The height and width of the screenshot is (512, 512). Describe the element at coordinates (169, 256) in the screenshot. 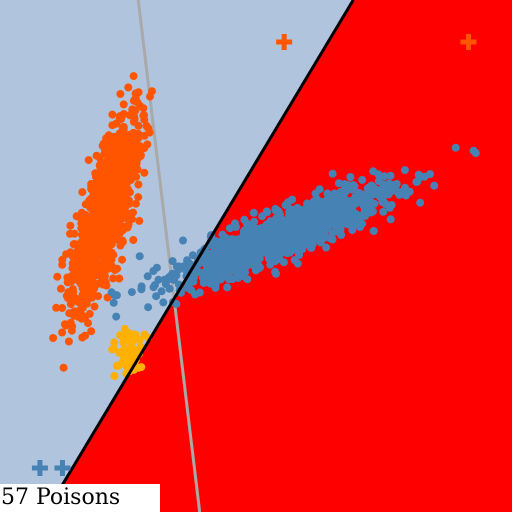

I see `reference-line` at that location.